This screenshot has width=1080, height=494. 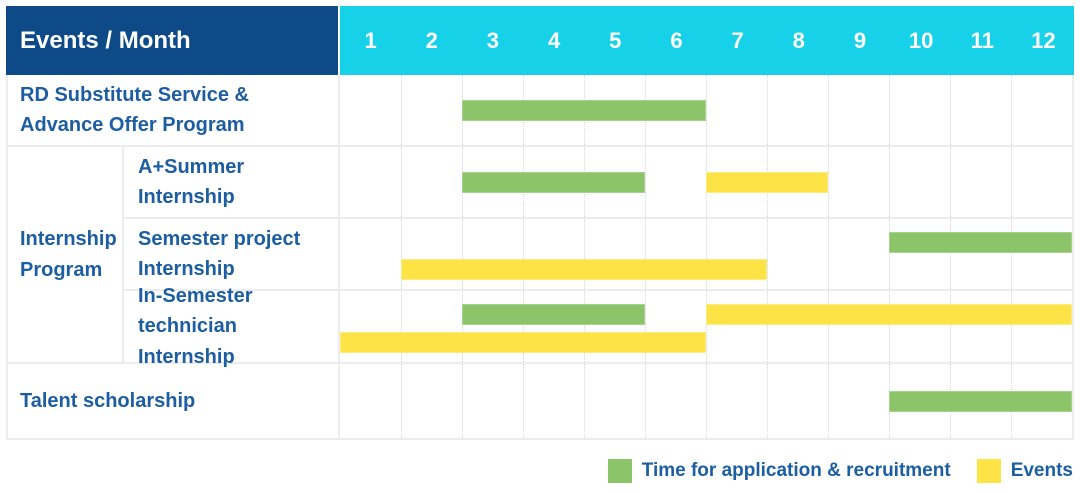 What do you see at coordinates (493, 40) in the screenshot?
I see `month-header-3: 3` at bounding box center [493, 40].